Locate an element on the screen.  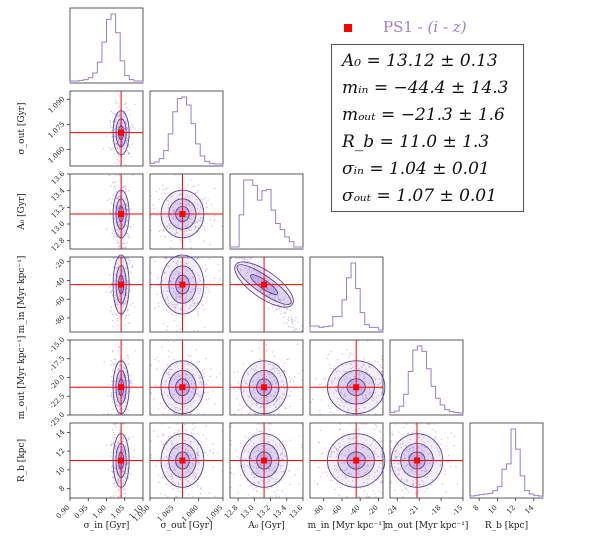
x-tick-label: 13.0 is located at coordinates (247, 512).